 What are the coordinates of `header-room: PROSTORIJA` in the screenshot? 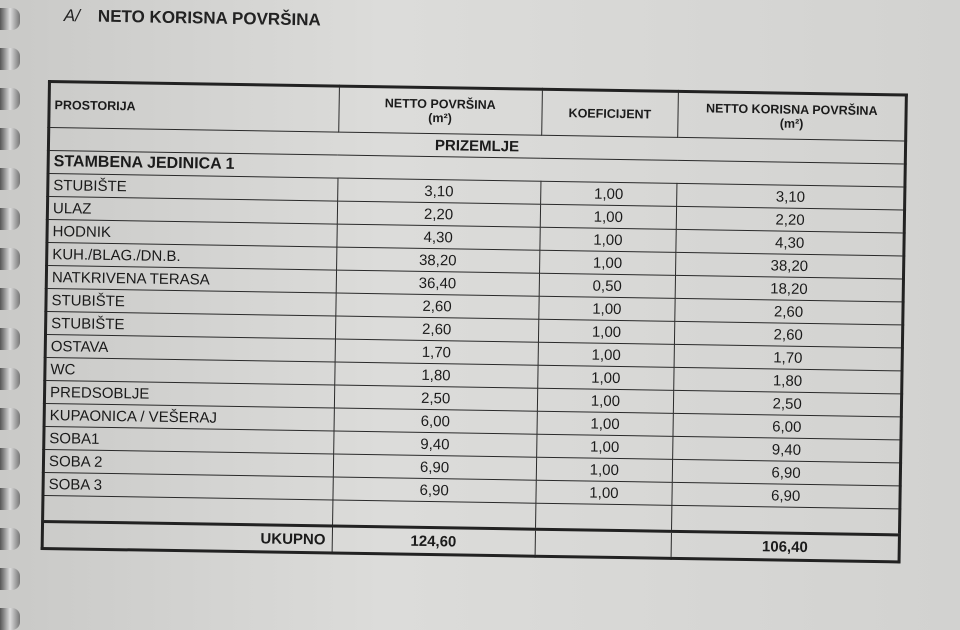 It's located at (194, 107).